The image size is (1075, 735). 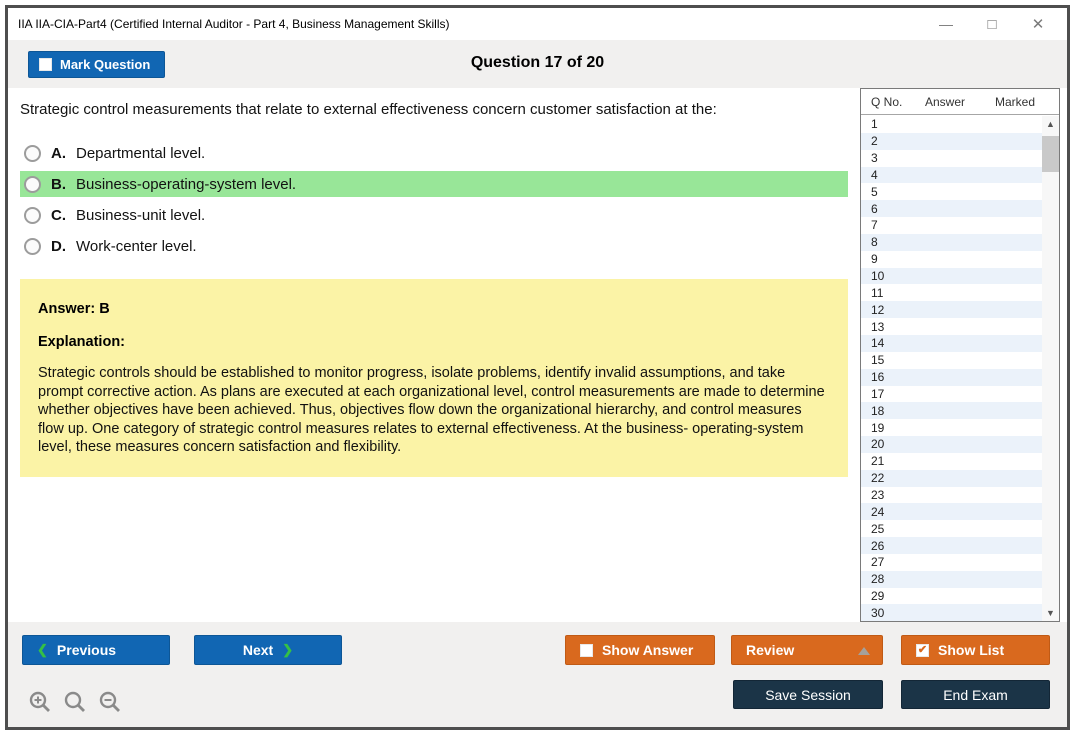 I want to click on question-list-row: 21, so click(x=878, y=461).